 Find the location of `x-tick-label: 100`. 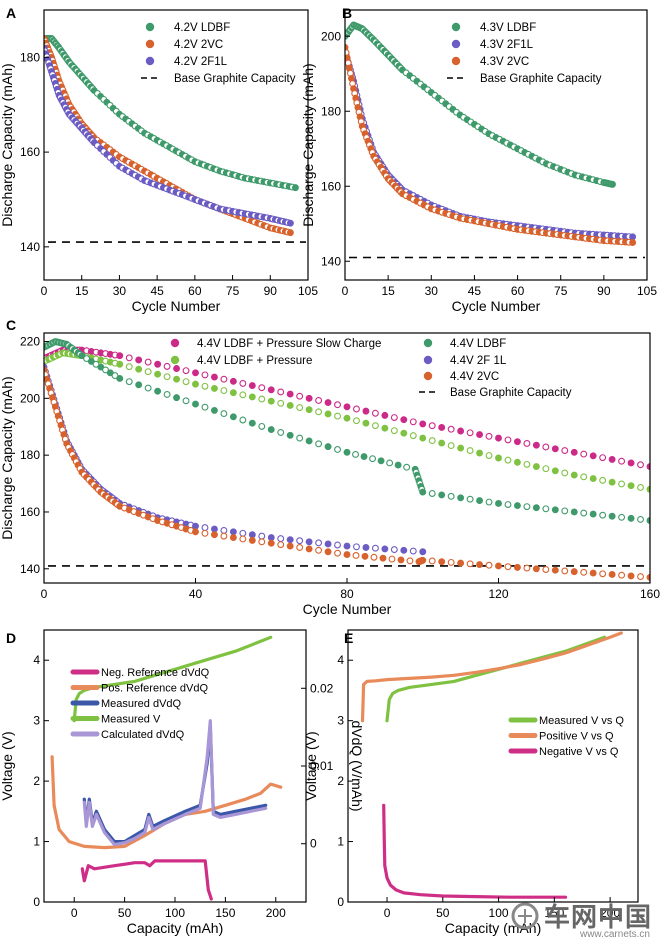

x-tick-label: 100 is located at coordinates (175, 913).